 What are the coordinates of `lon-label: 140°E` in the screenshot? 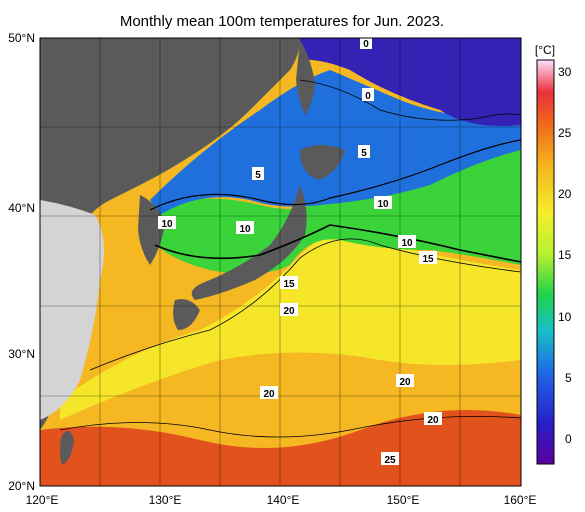 It's located at (283, 500).